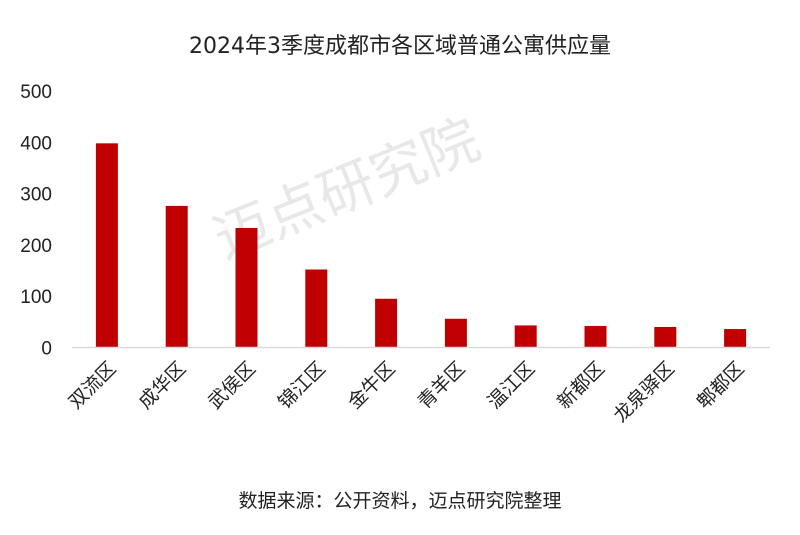 Image resolution: width=800 pixels, height=535 pixels. What do you see at coordinates (232, 385) in the screenshot?
I see `x-tick-label: 武侯区` at bounding box center [232, 385].